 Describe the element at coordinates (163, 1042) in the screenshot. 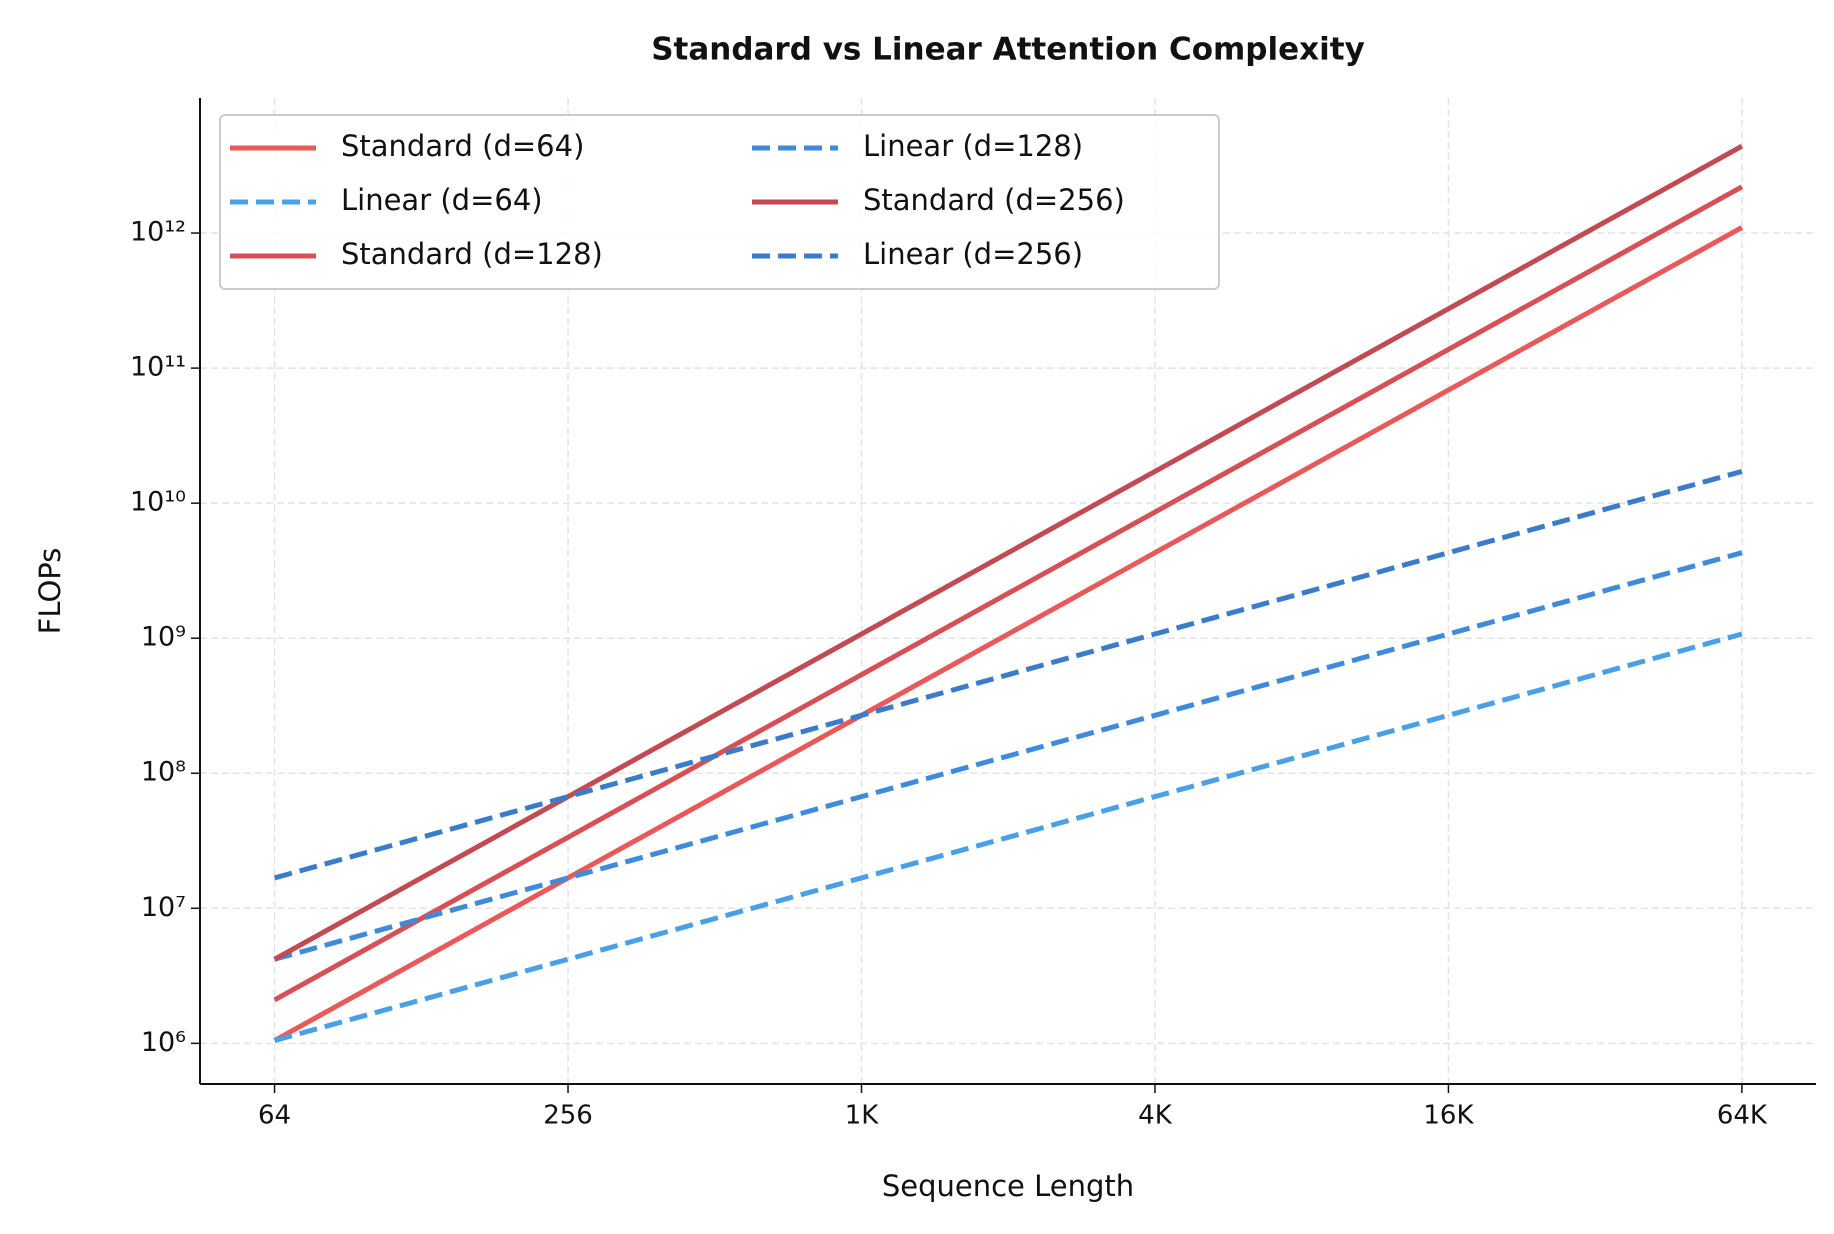

I see `y-tick-label: 10⁶` at that location.